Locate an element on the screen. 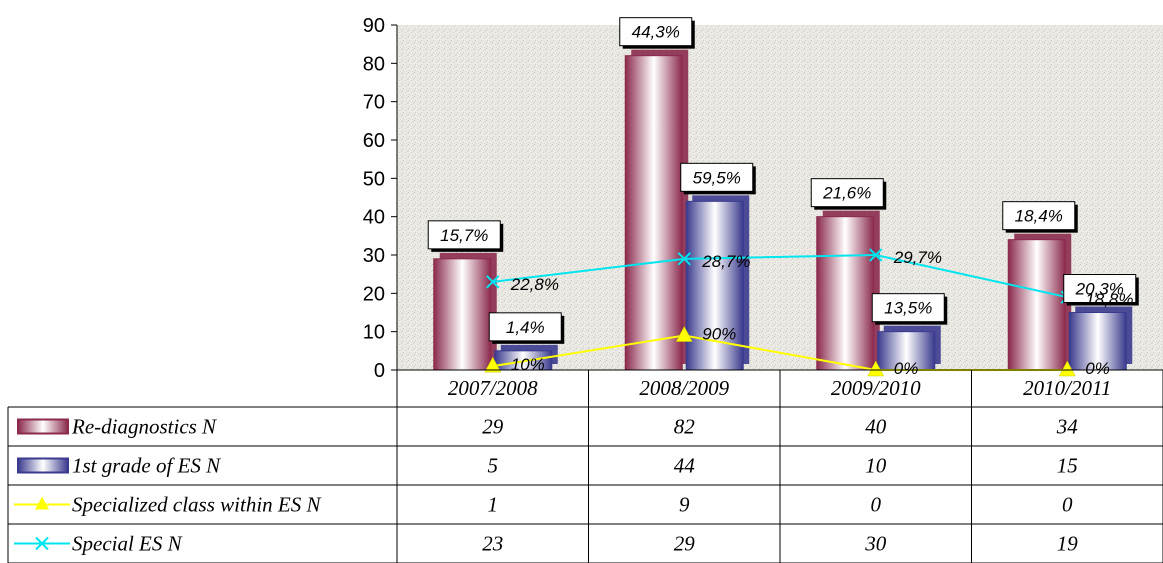 The image size is (1163, 563). data-label: 20,3% is located at coordinates (1099, 289).